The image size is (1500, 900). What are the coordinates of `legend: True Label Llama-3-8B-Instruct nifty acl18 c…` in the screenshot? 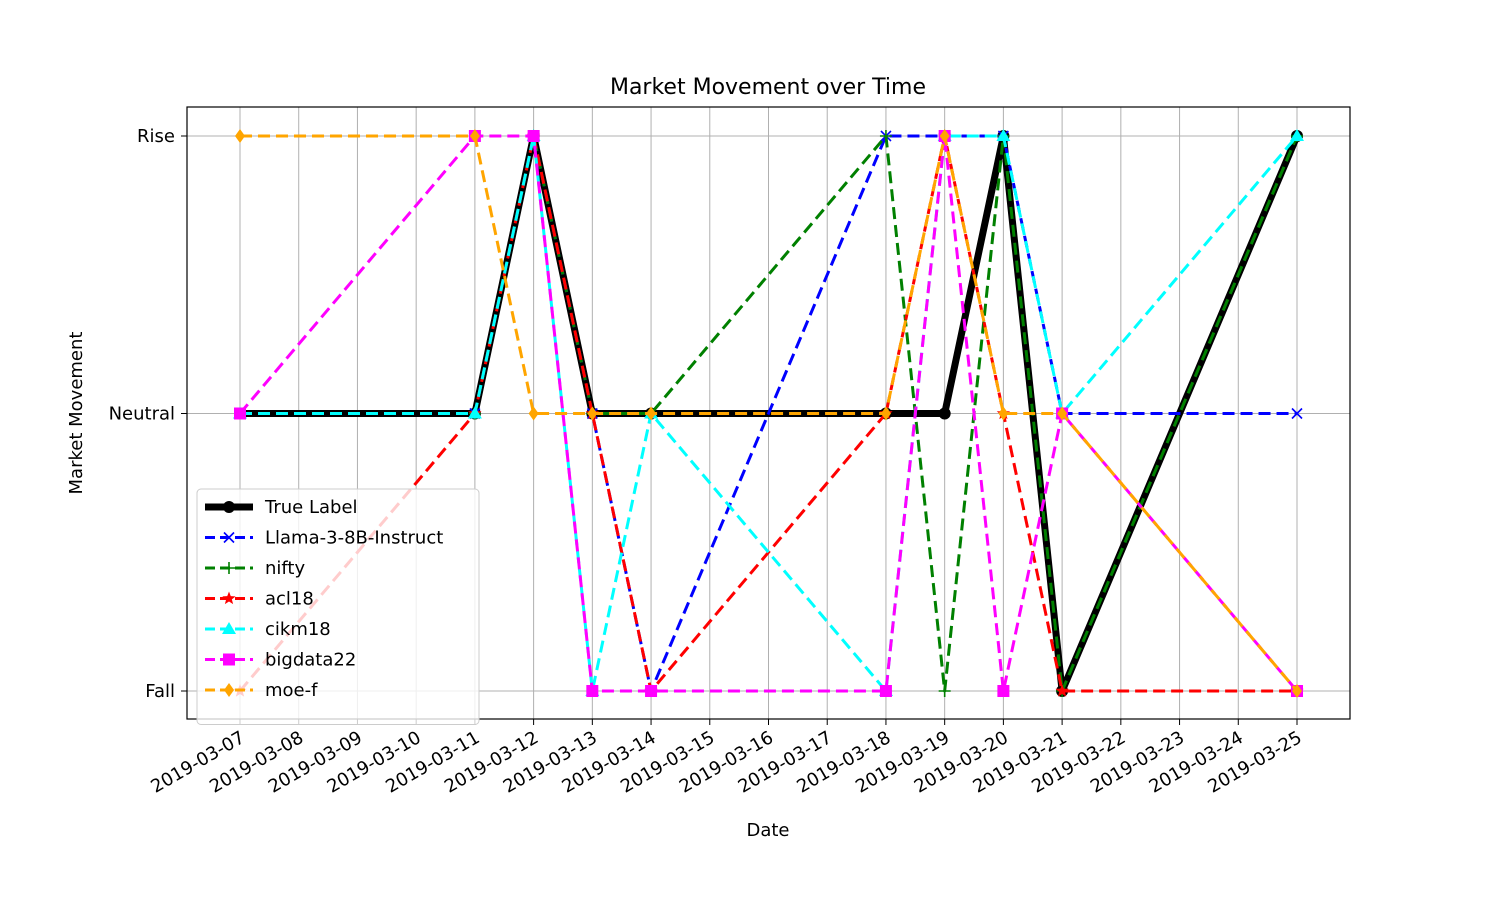 It's located at (338, 606).